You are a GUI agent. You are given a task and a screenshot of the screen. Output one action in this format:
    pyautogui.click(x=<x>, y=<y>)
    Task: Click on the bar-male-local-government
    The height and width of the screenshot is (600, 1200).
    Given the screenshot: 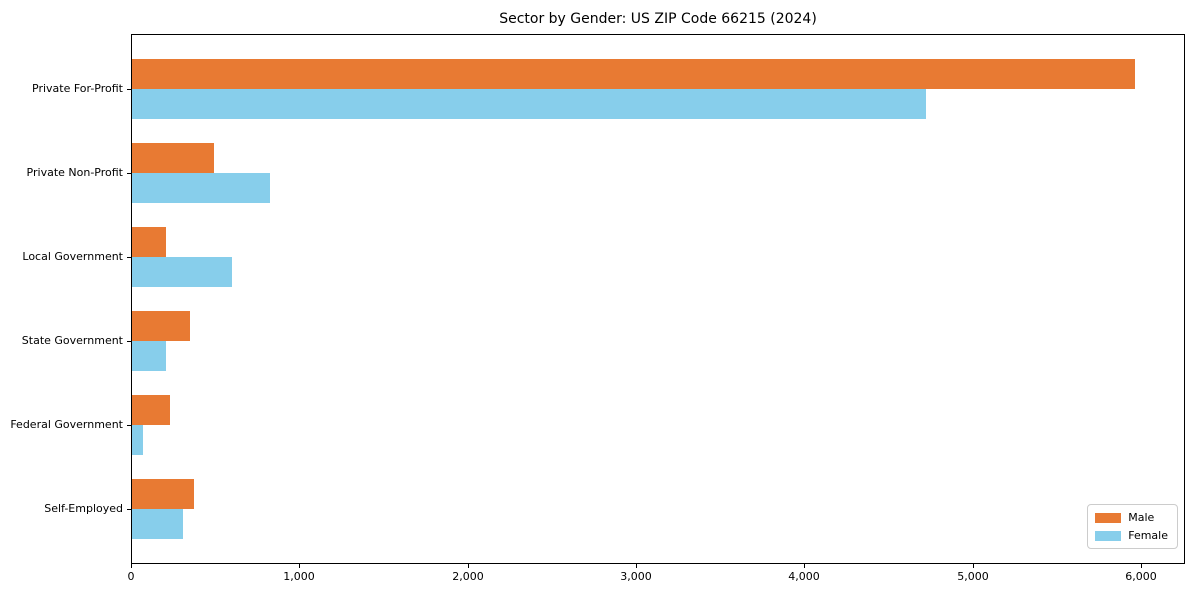 What is the action you would take?
    pyautogui.click(x=149, y=242)
    